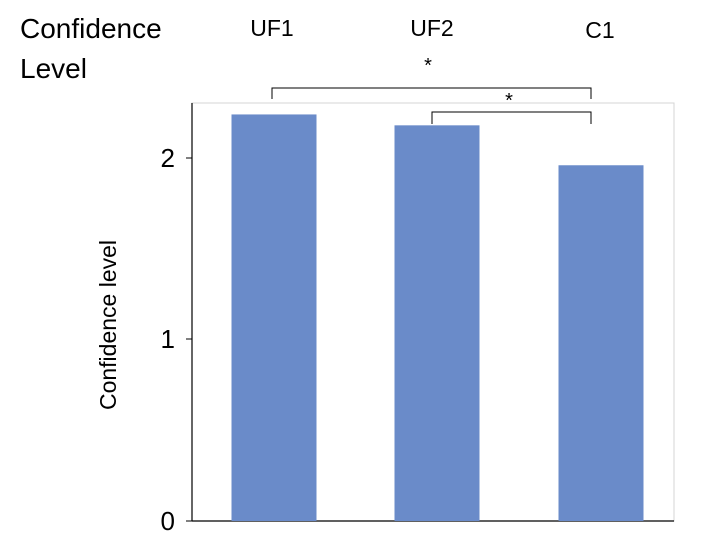 Image resolution: width=720 pixels, height=540 pixels. I want to click on category-label-c1: C1, so click(599, 30).